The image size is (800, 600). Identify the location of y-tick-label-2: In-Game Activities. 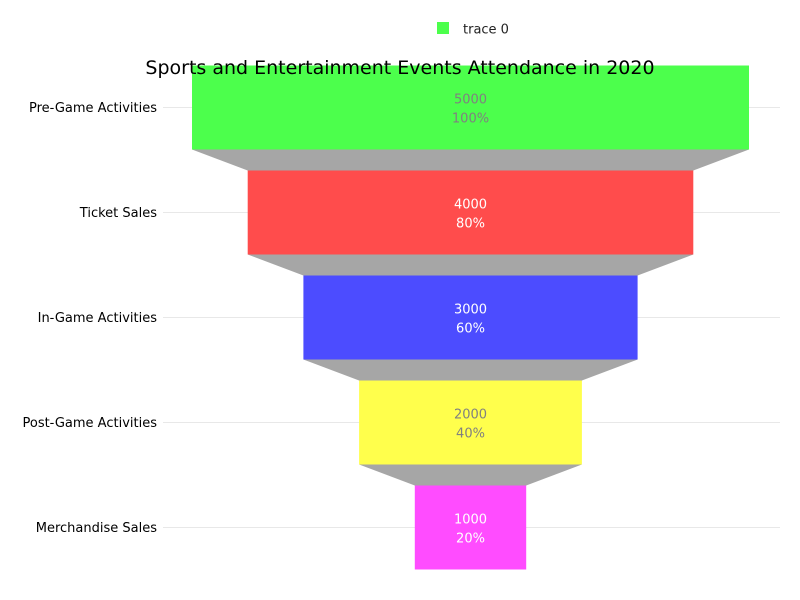
(98, 318).